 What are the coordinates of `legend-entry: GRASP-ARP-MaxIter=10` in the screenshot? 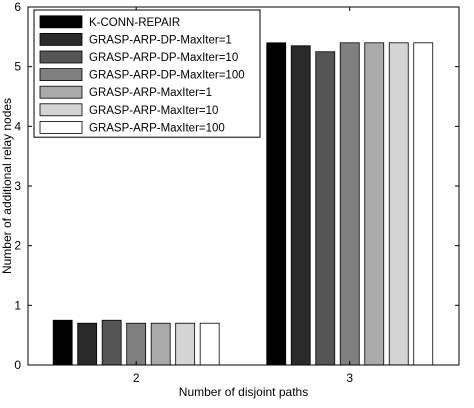 It's located at (153, 111).